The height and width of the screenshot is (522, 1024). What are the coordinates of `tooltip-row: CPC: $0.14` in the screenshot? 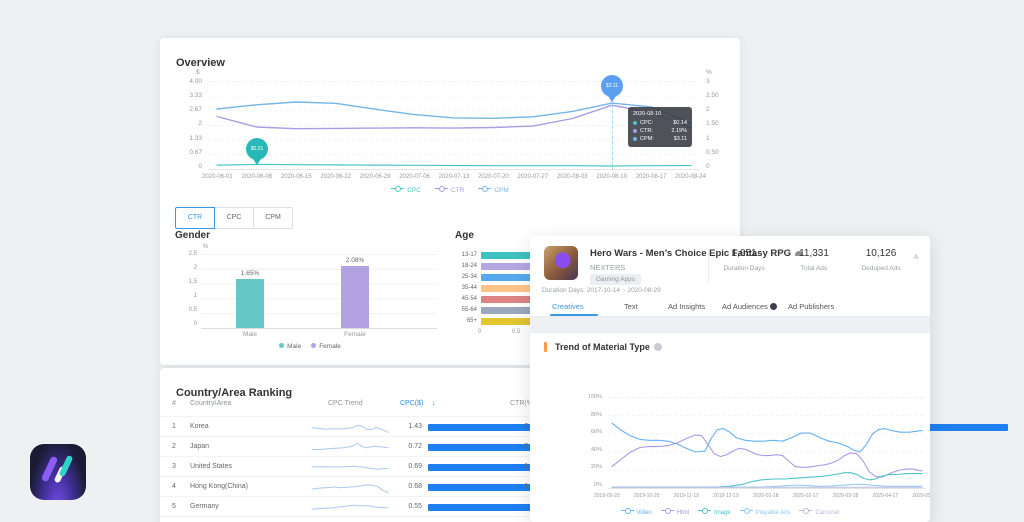 It's located at (660, 123).